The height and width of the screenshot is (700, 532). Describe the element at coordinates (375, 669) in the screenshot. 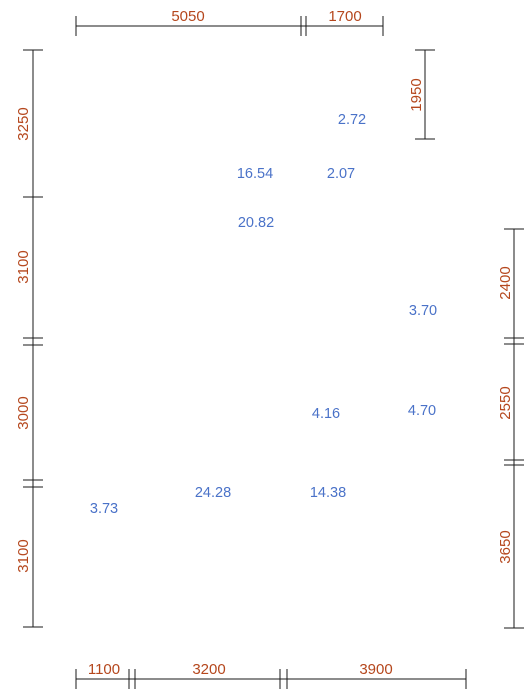

I see `bottom-dimension-label: 3900` at that location.